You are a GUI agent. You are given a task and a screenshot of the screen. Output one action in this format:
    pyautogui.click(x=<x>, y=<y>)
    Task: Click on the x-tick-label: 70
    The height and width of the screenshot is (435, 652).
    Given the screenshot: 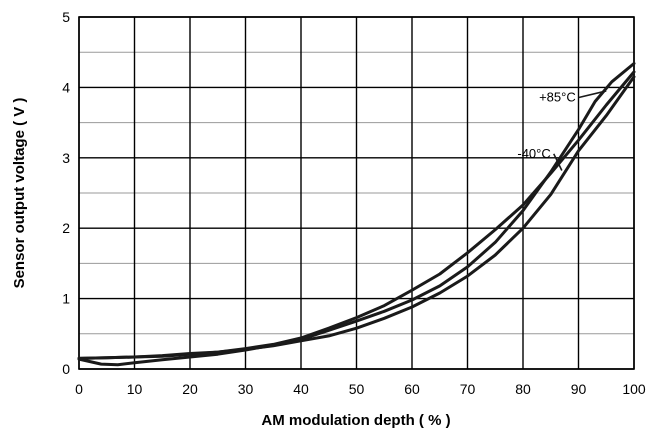 What is the action you would take?
    pyautogui.click(x=468, y=389)
    